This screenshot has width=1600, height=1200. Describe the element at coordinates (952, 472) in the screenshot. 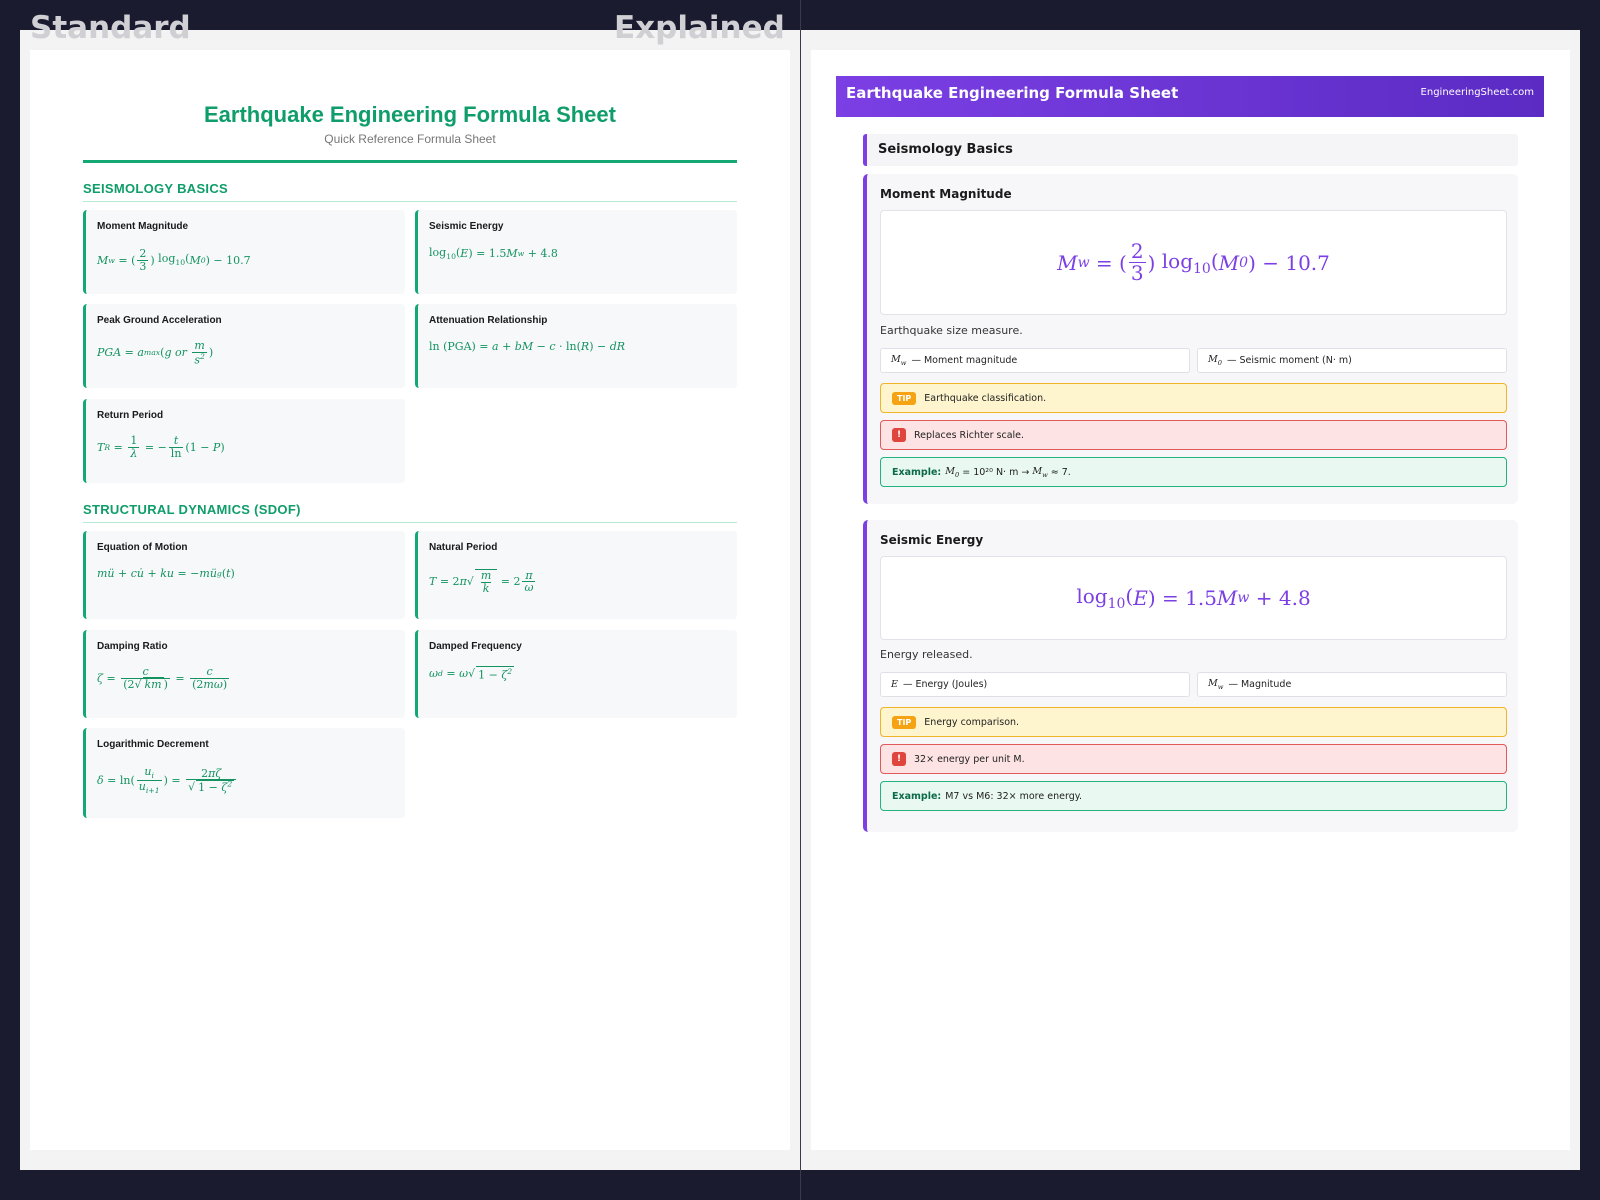

I see `example-symbol: M0` at that location.